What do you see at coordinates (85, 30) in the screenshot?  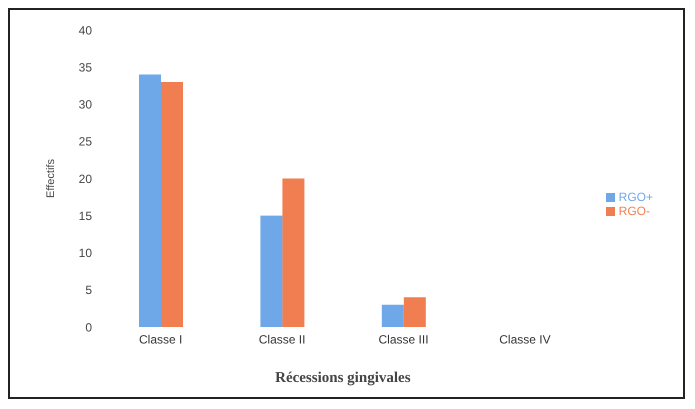 I see `y-tick-label: 40` at bounding box center [85, 30].